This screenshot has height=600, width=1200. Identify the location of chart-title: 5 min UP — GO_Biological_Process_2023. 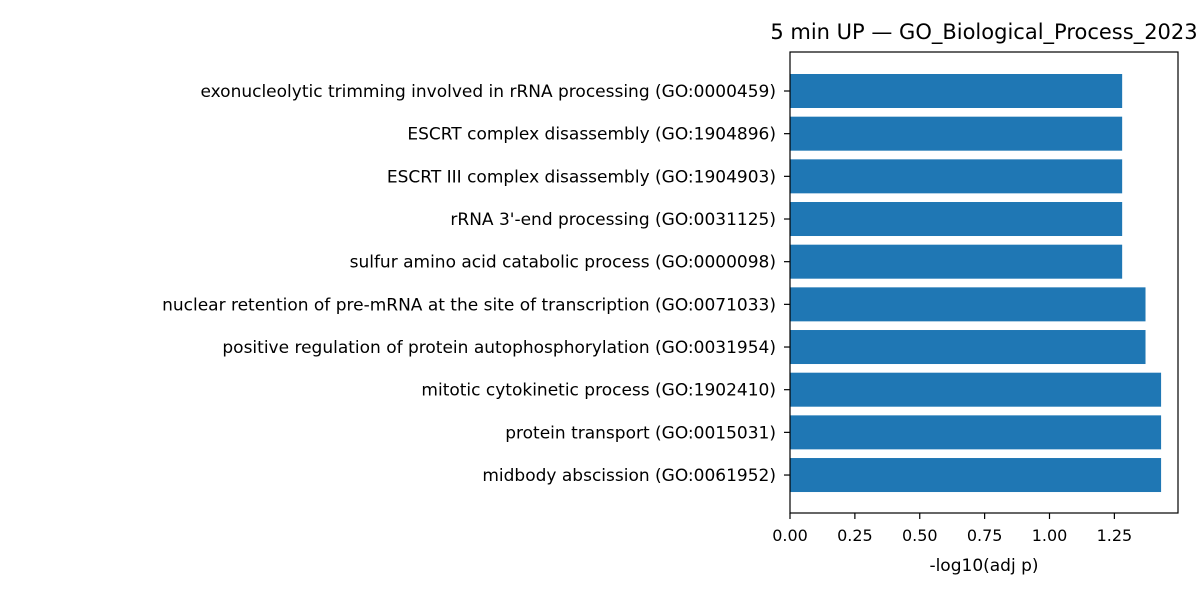
(983, 32).